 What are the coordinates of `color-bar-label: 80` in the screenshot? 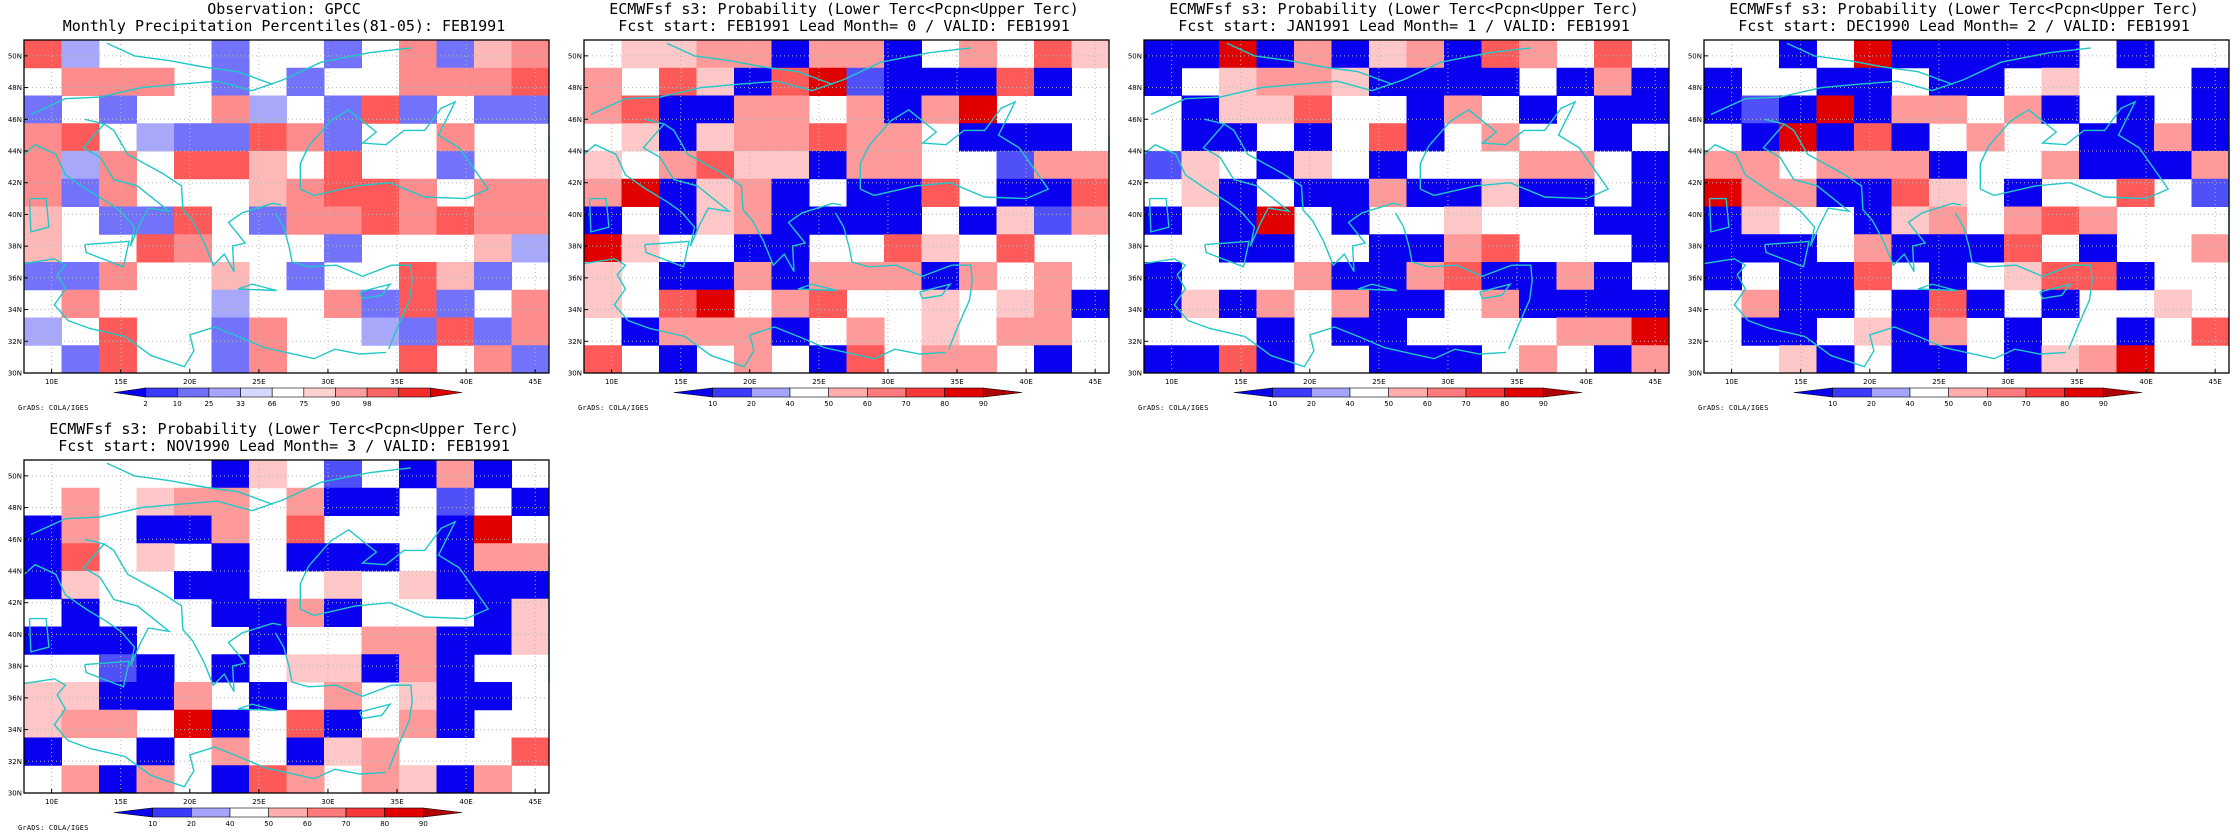 It's located at (2064, 404).